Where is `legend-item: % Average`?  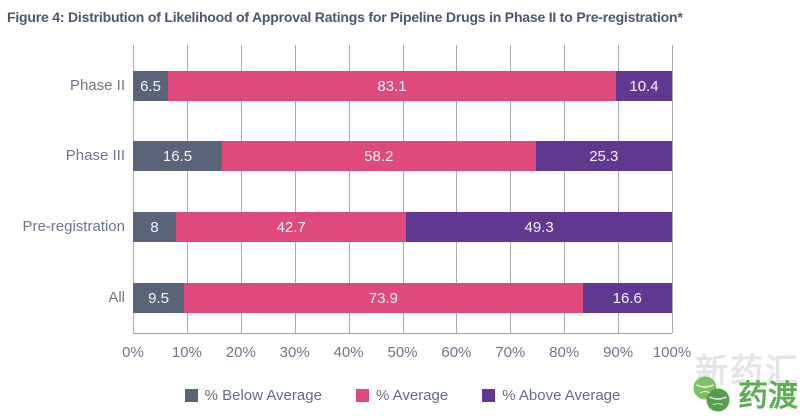
legend-item: % Average is located at coordinates (402, 395).